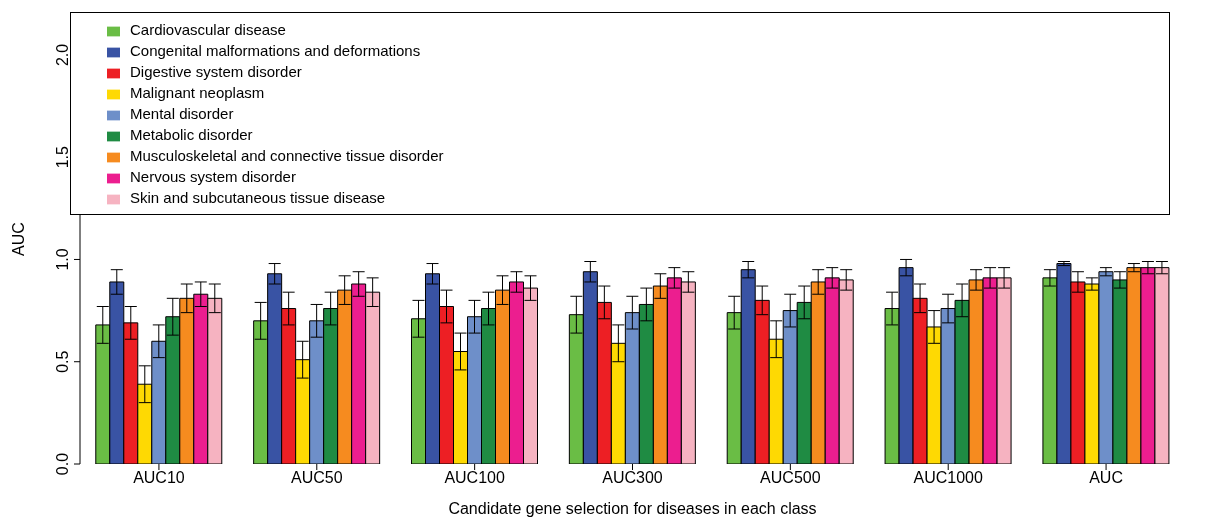  I want to click on x-tick-label: AUC1000, so click(948, 478).